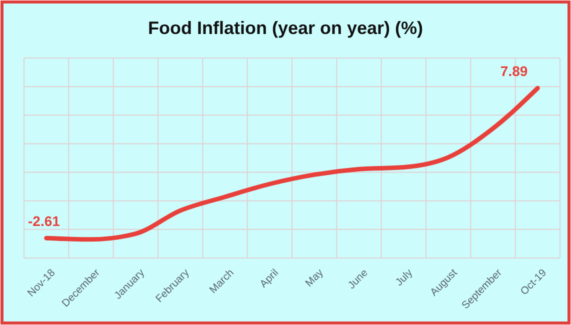 The width and height of the screenshot is (571, 325). What do you see at coordinates (514, 71) in the screenshot?
I see `data-label: 7.89` at bounding box center [514, 71].